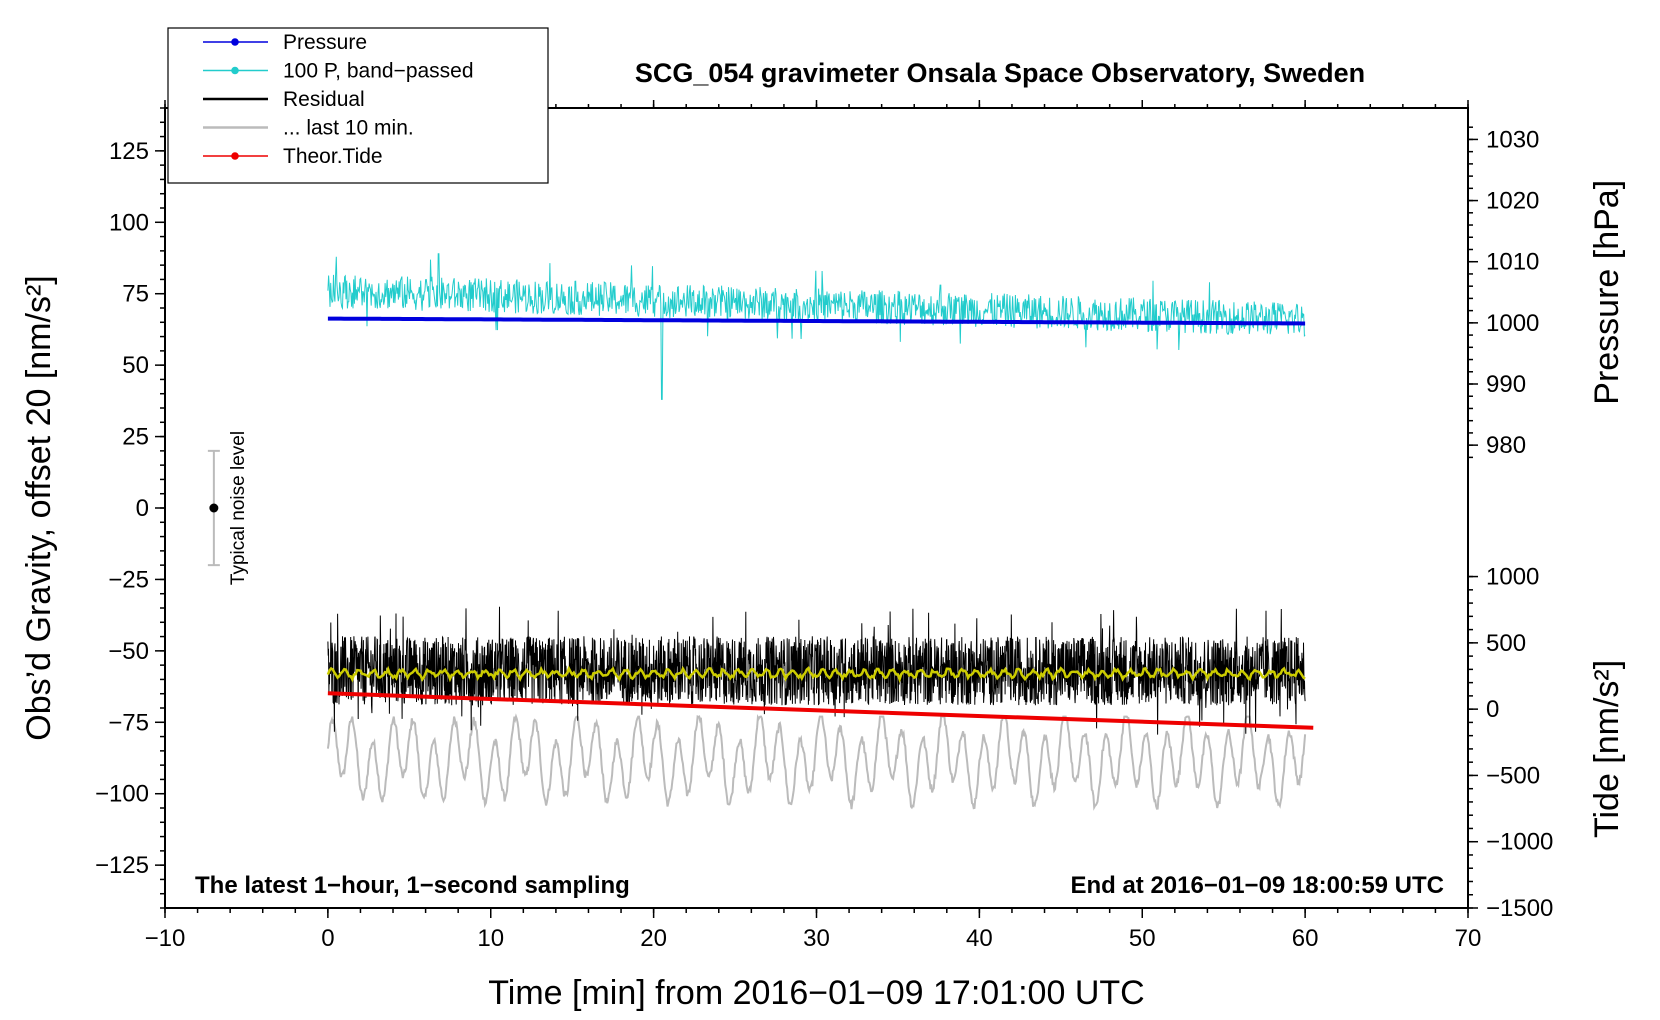  Describe the element at coordinates (816, 321) in the screenshot. I see `series-pressure` at that location.